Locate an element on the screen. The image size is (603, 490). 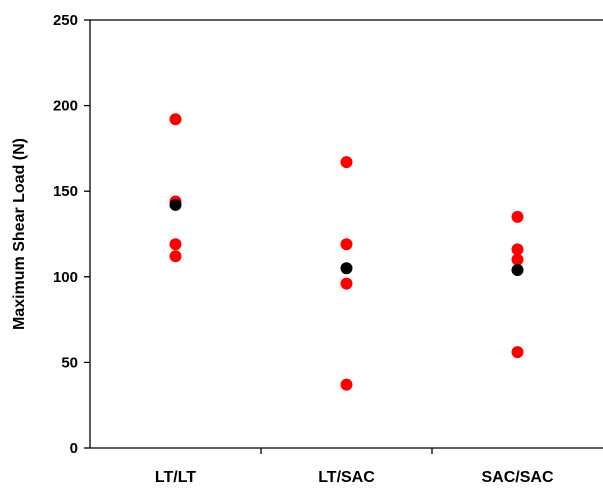
y-tick-label: 200 is located at coordinates (65, 106).